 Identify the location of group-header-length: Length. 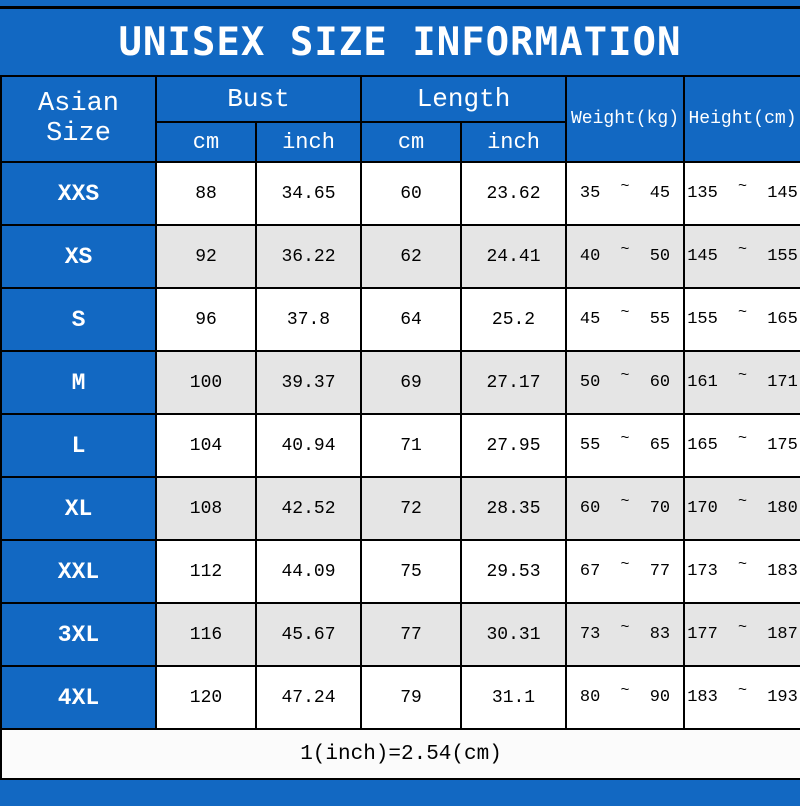
(464, 99).